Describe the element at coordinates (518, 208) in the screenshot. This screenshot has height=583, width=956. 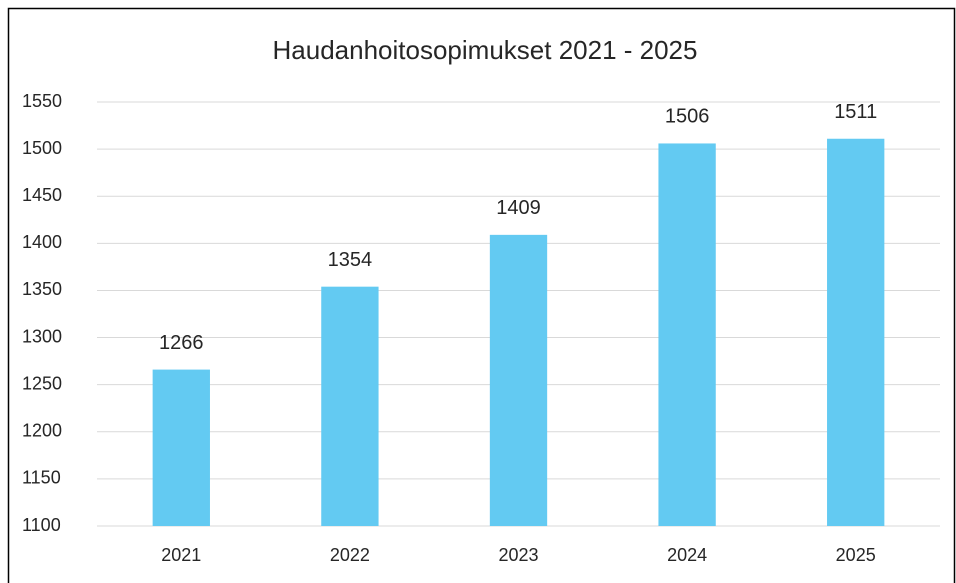
I see `data-label: 1409` at that location.